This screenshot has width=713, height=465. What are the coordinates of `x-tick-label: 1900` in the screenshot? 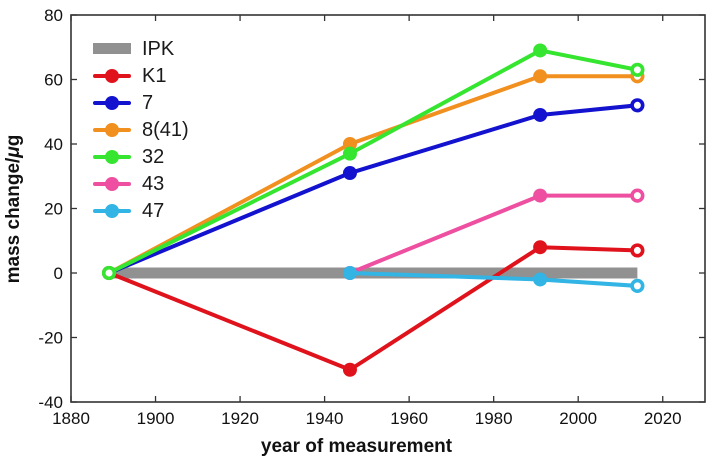 It's located at (156, 418).